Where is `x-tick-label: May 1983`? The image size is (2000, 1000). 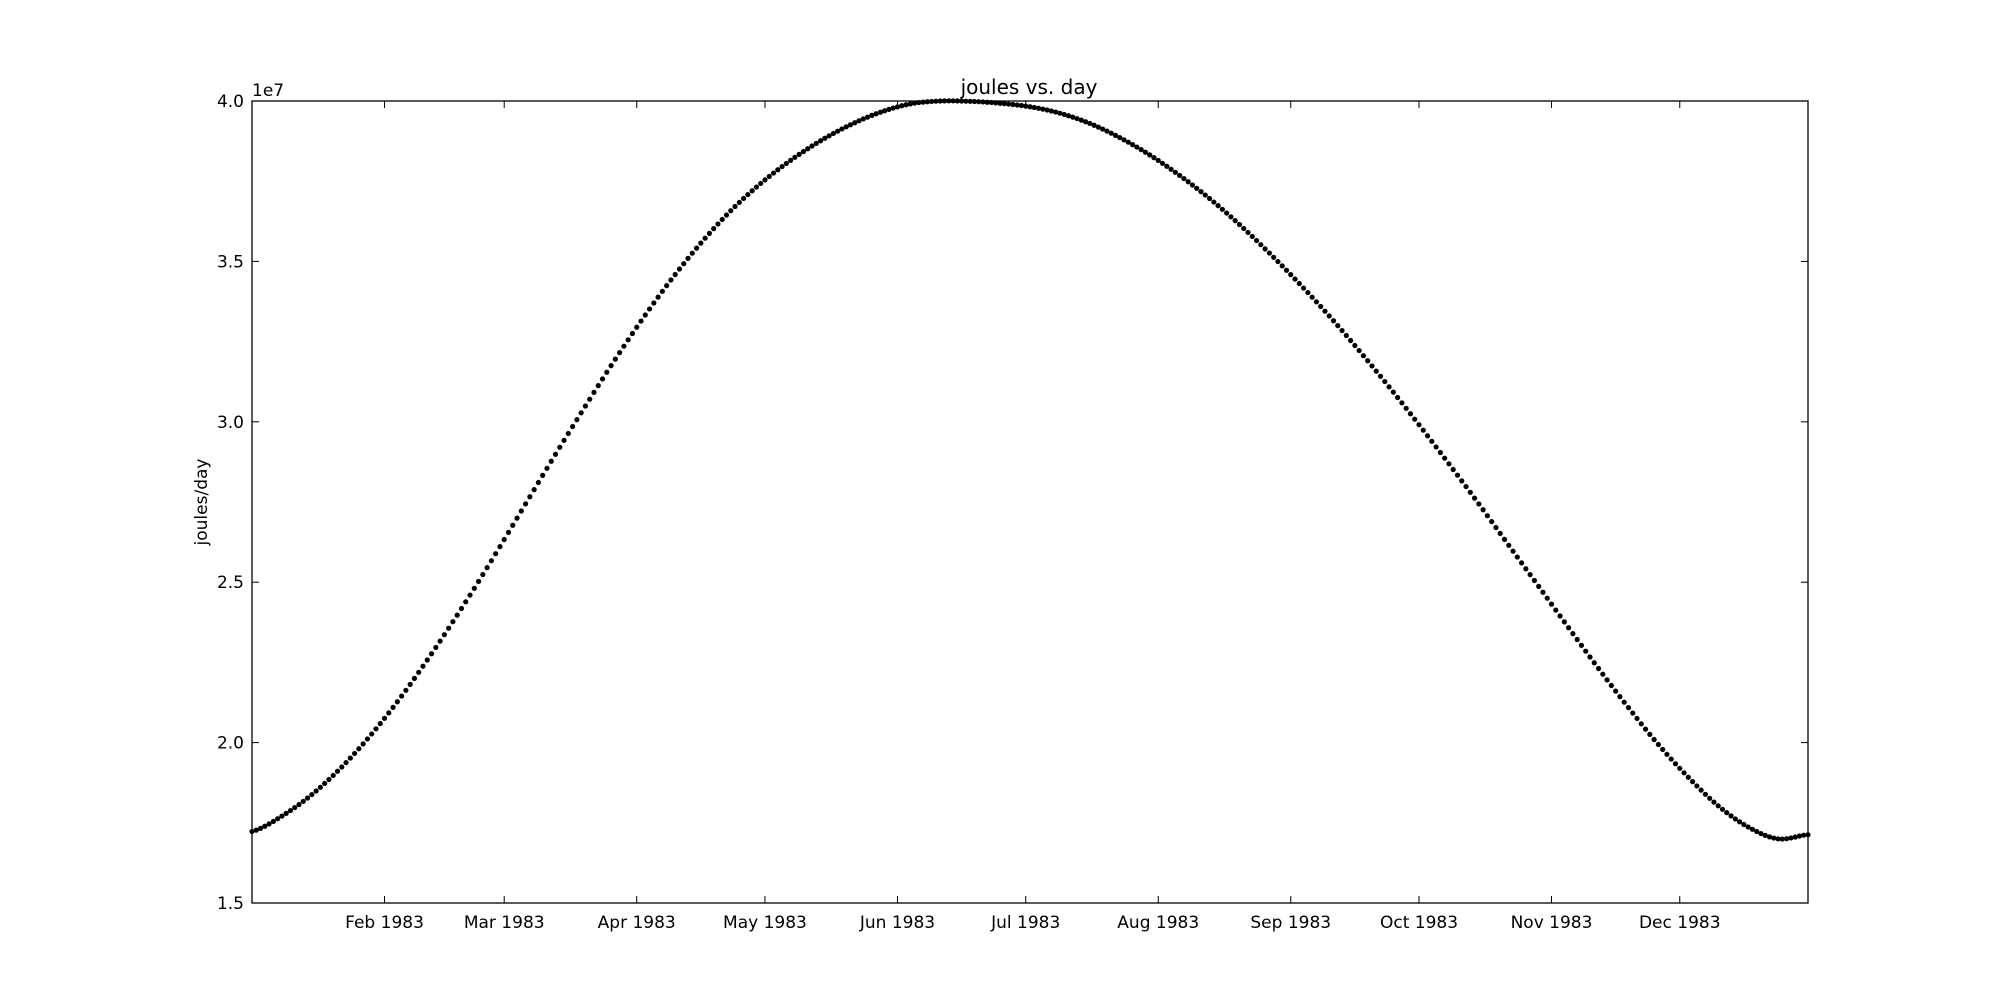 x-tick-label: May 1983 is located at coordinates (765, 923).